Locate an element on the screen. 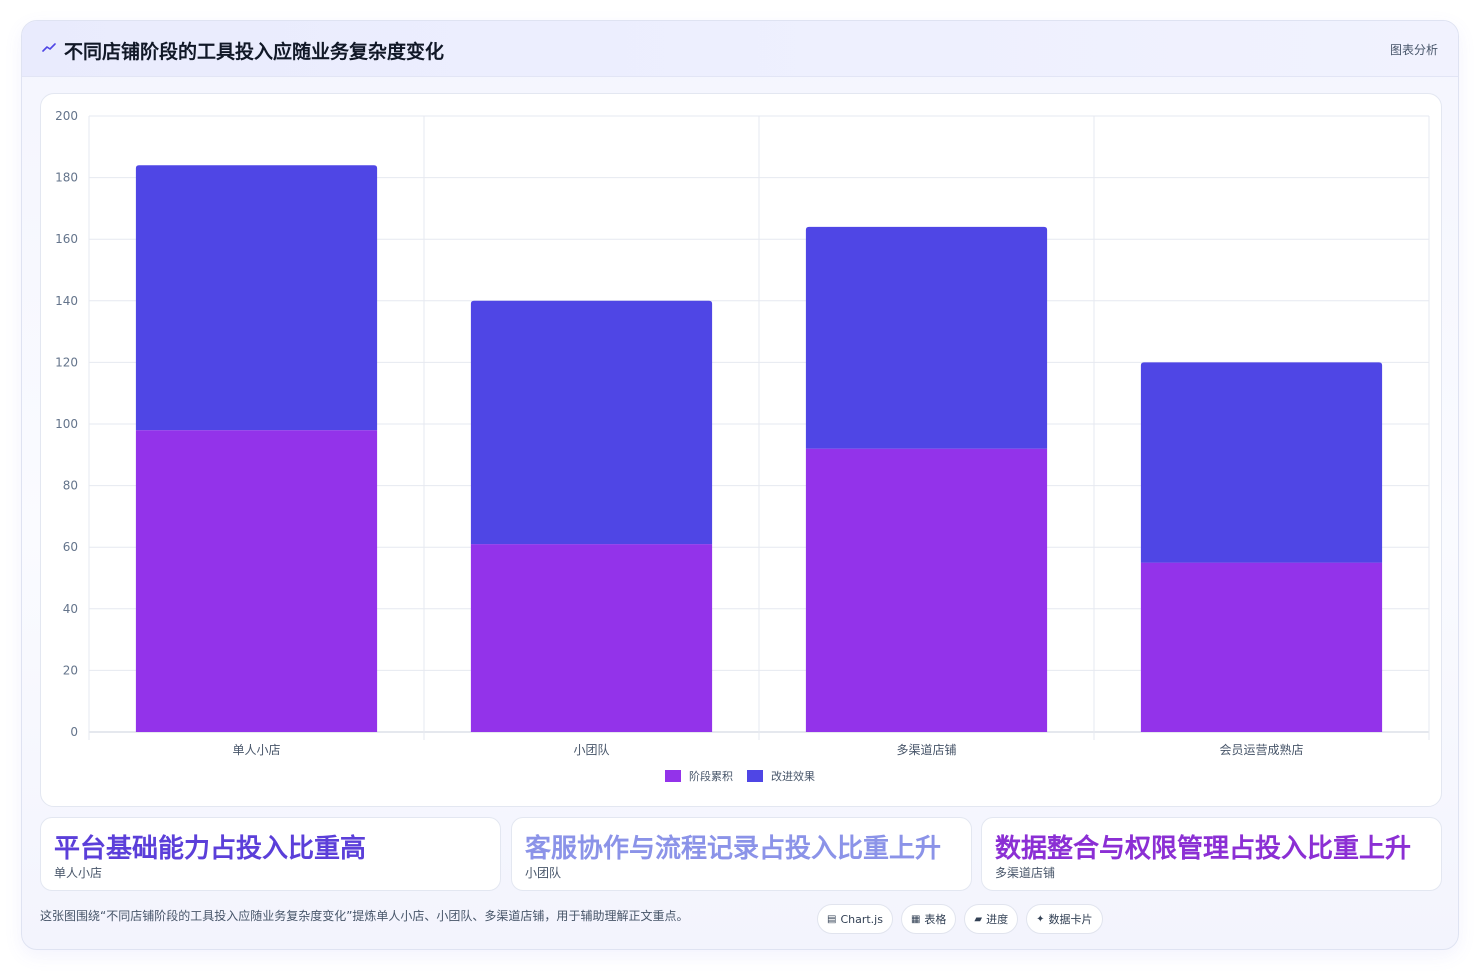 The image size is (1480, 972). x-tick-label: 小团队 is located at coordinates (591, 749).